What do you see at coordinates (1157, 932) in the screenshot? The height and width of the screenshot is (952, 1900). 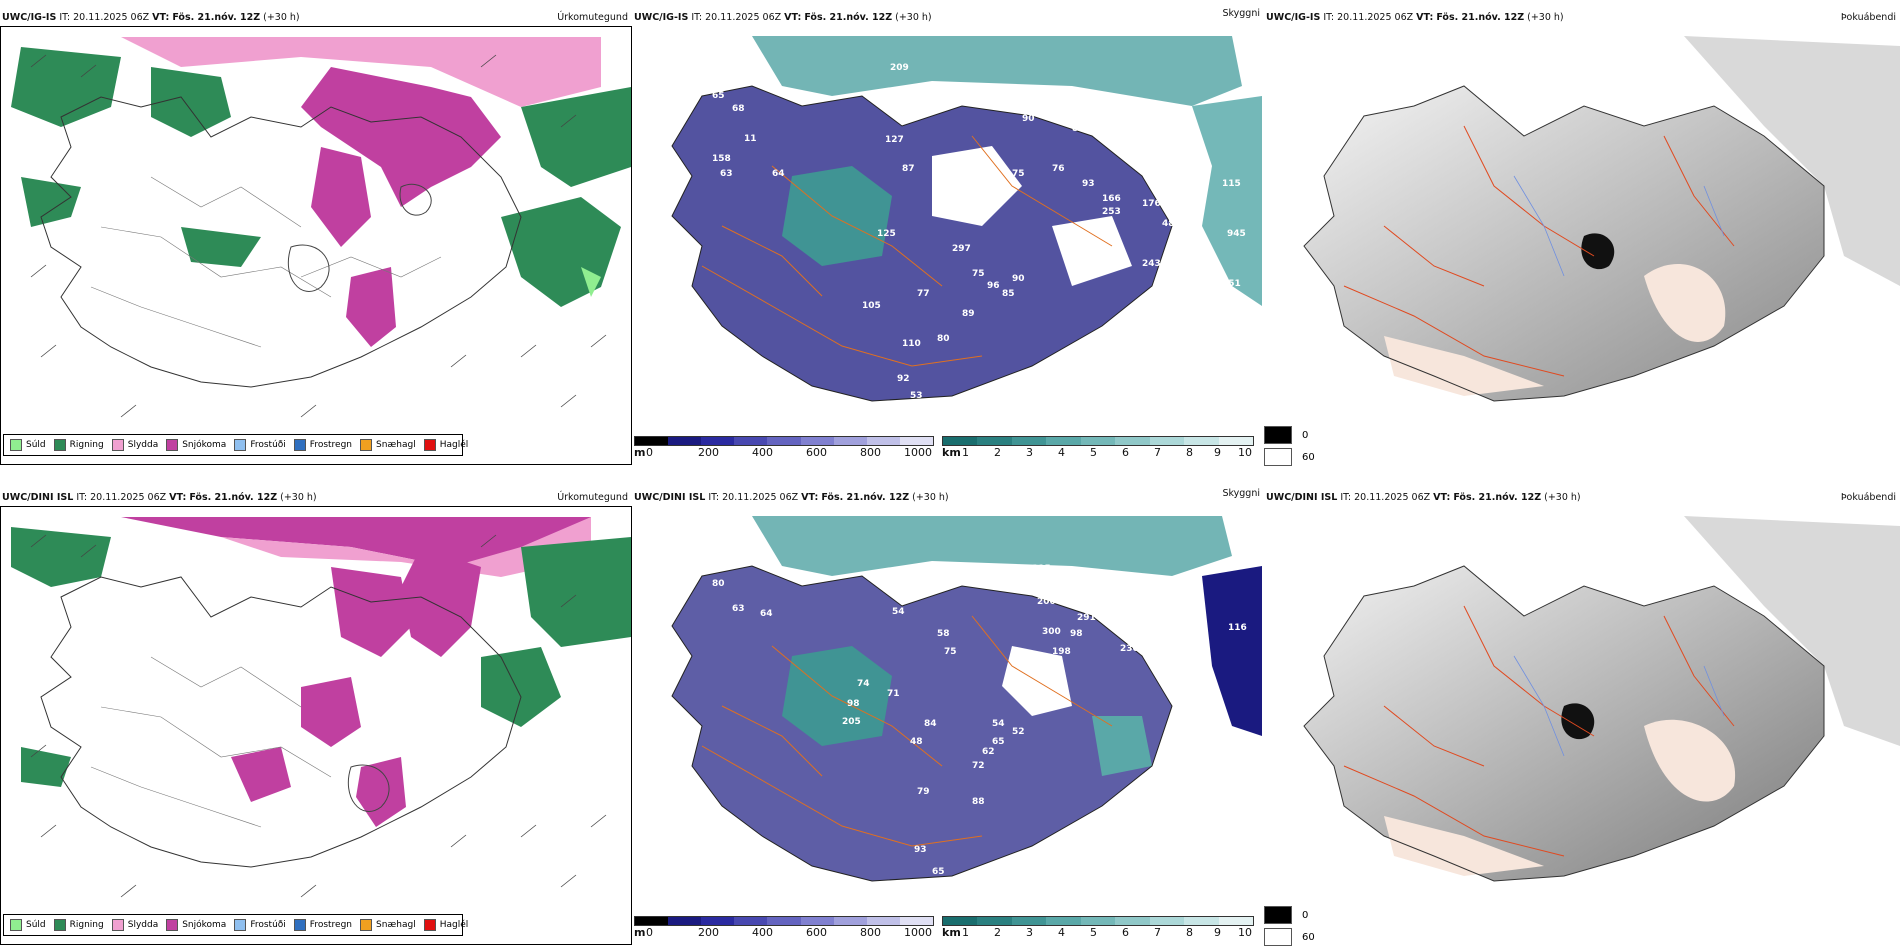 I see `visibility-tick: 7` at bounding box center [1157, 932].